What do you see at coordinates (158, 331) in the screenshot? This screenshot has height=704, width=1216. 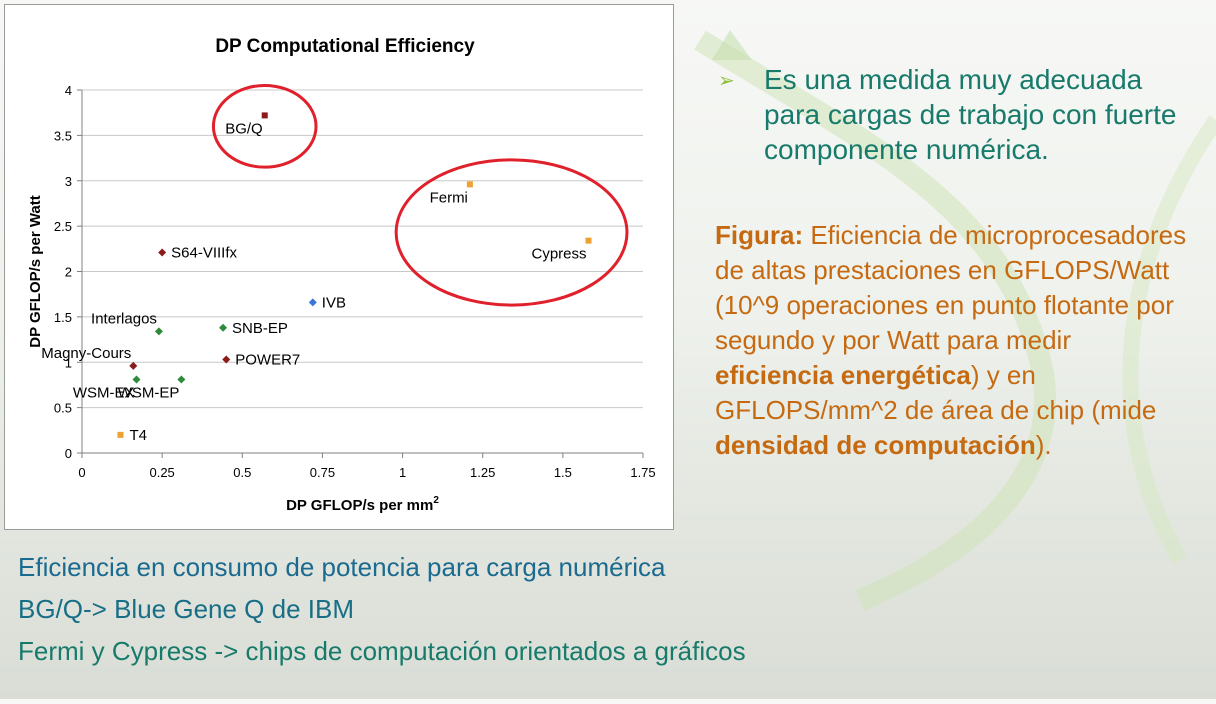 I see `point-interlagos` at bounding box center [158, 331].